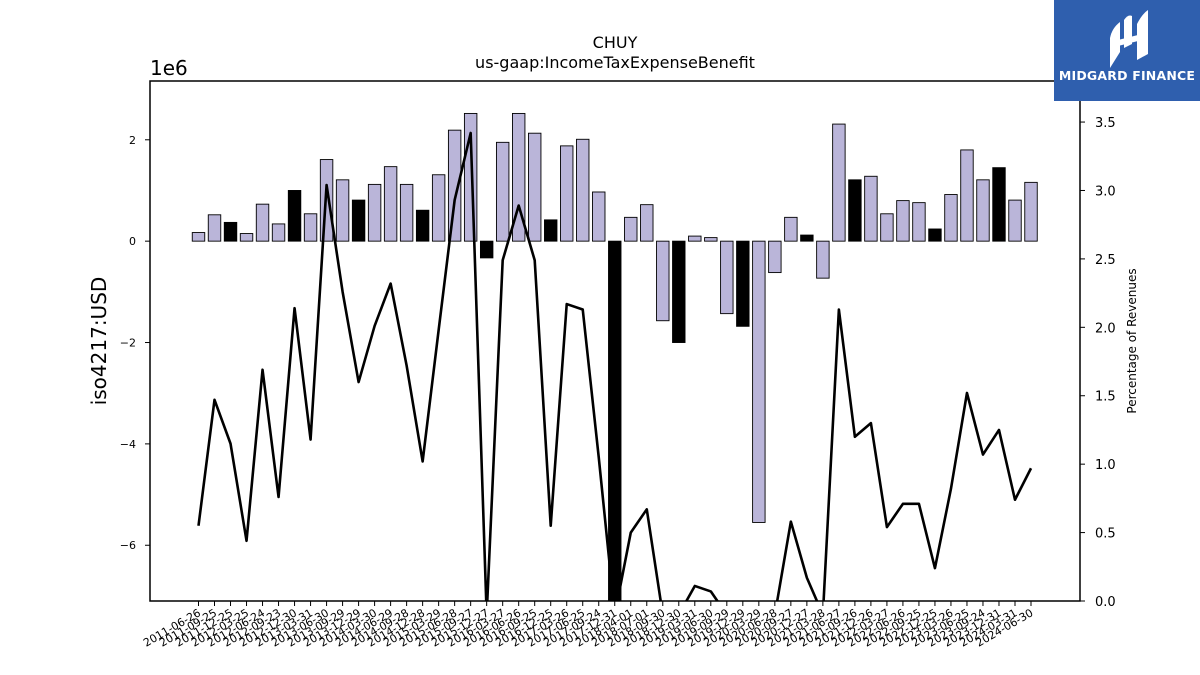  I want to click on midgard-finance-logo: MIDGARD FINANCE, so click(1127, 50).